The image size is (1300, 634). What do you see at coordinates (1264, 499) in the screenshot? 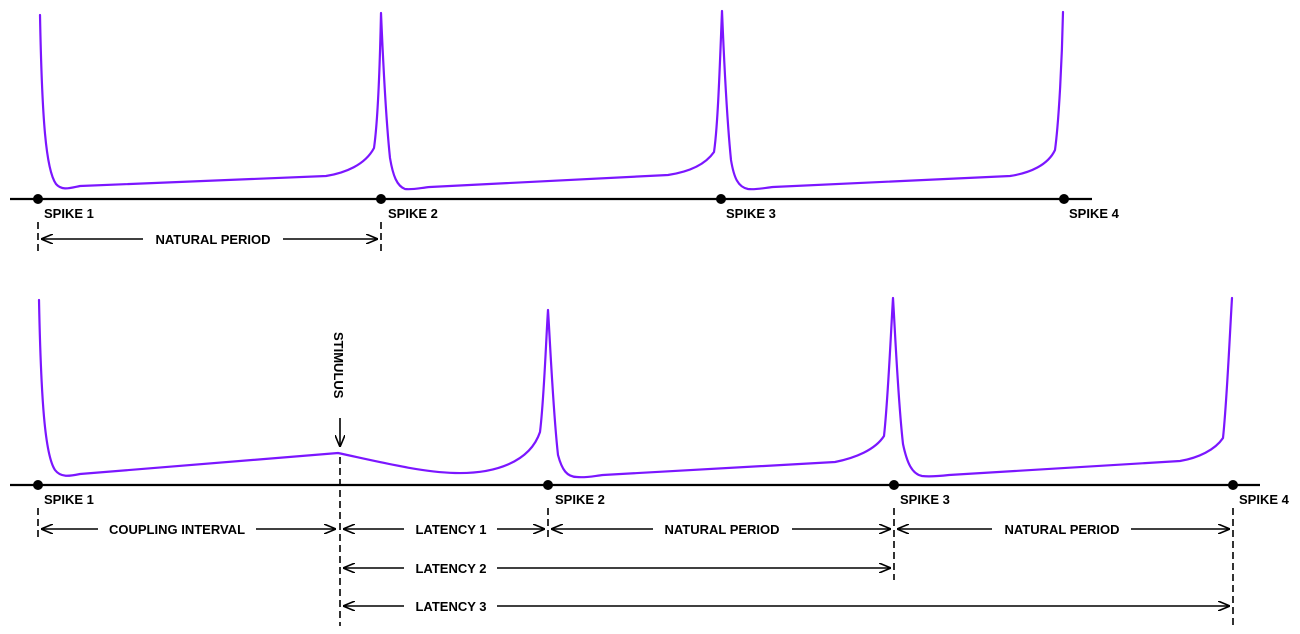
I see `bottom-spike-4-label: SPIKE 4` at bounding box center [1264, 499].